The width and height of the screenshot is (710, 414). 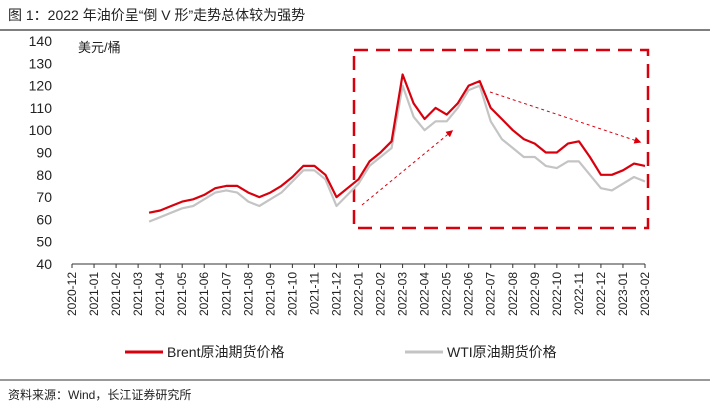 I want to click on y-tick-label: 50, so click(x=44, y=242).